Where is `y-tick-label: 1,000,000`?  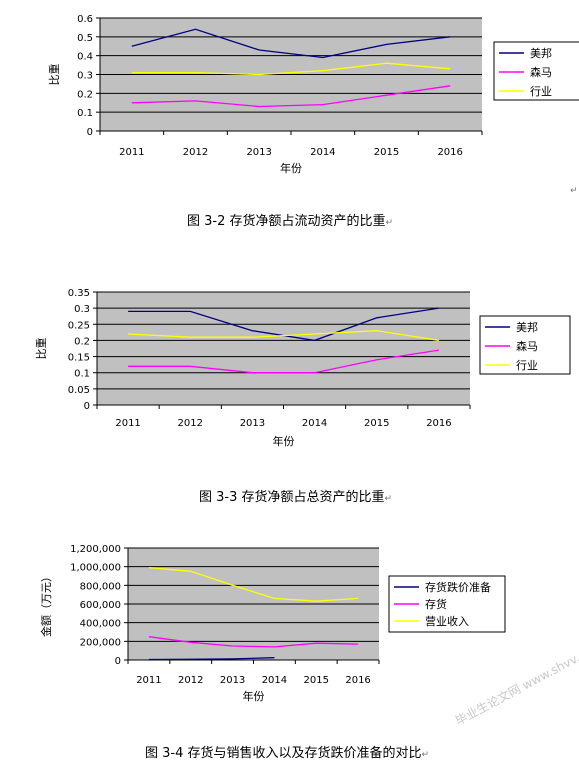 y-tick-label: 1,000,000 is located at coordinates (95, 568).